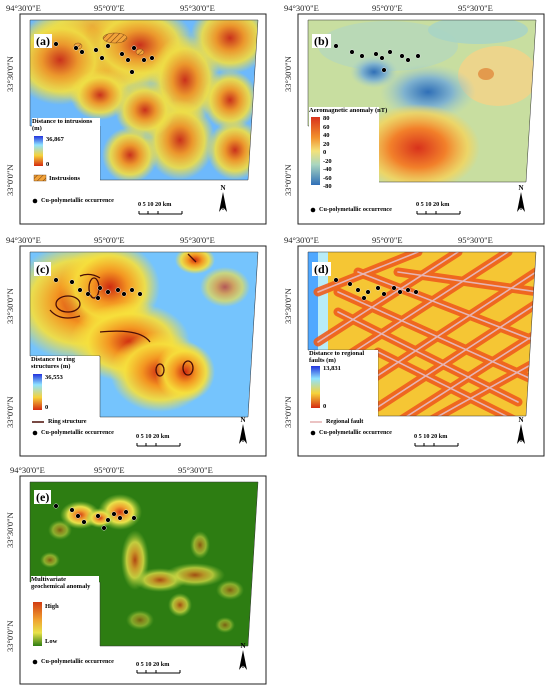 The image size is (550, 686). Describe the element at coordinates (65, 178) in the screenshot. I see `legend-extra: Instrusions` at that location.